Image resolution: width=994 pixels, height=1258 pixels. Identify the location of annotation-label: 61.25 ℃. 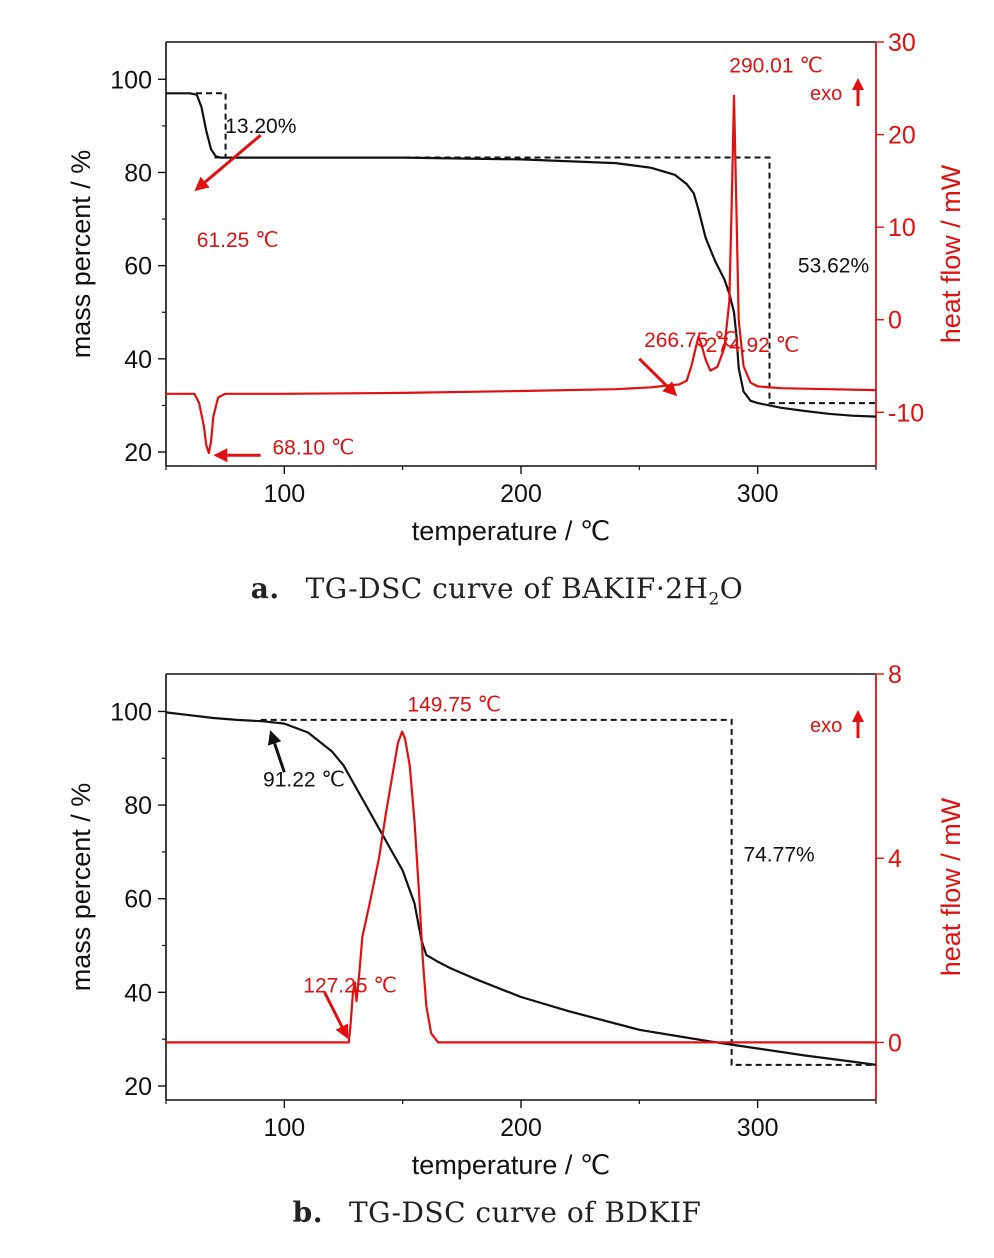
(238, 240).